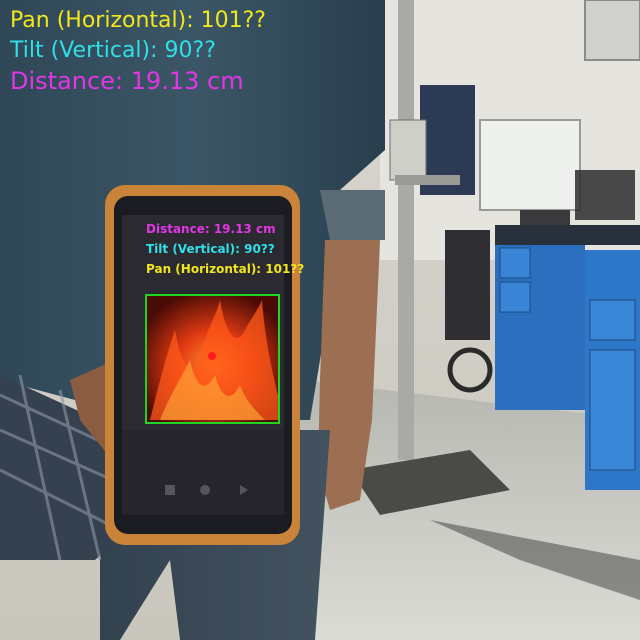 Image resolution: width=640 pixels, height=640 pixels. What do you see at coordinates (225, 269) in the screenshot?
I see `phone-pan-label: Pan (Horizontal): 101??` at bounding box center [225, 269].